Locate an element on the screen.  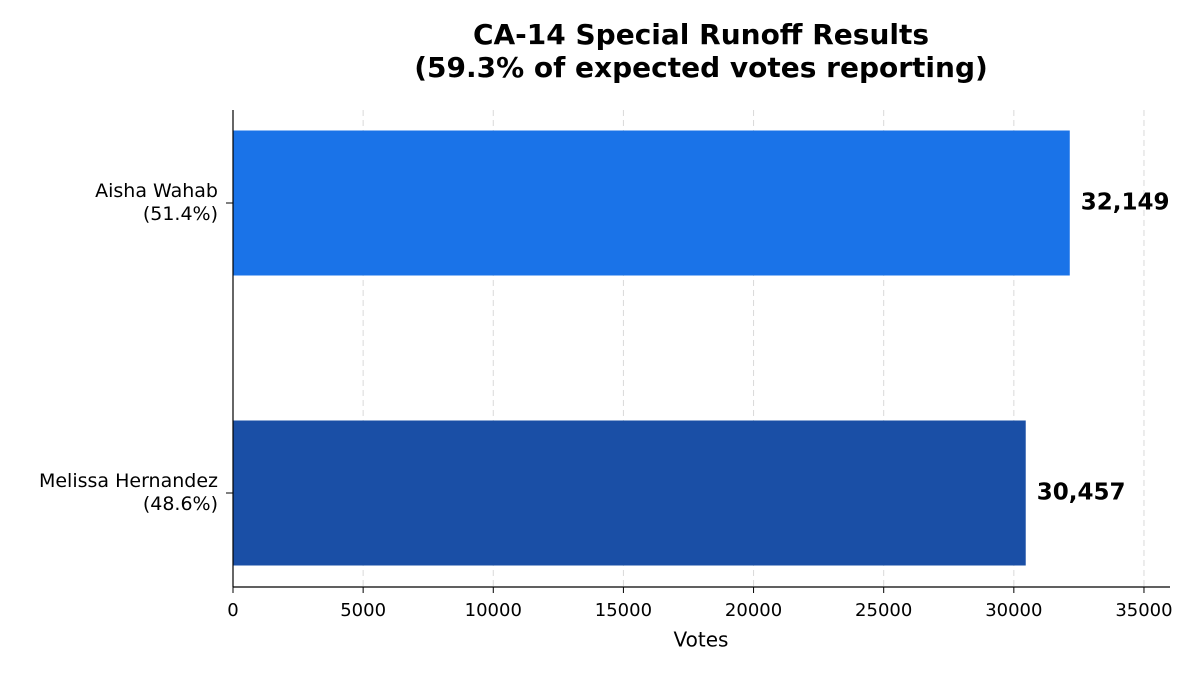
bar is located at coordinates (629, 493).